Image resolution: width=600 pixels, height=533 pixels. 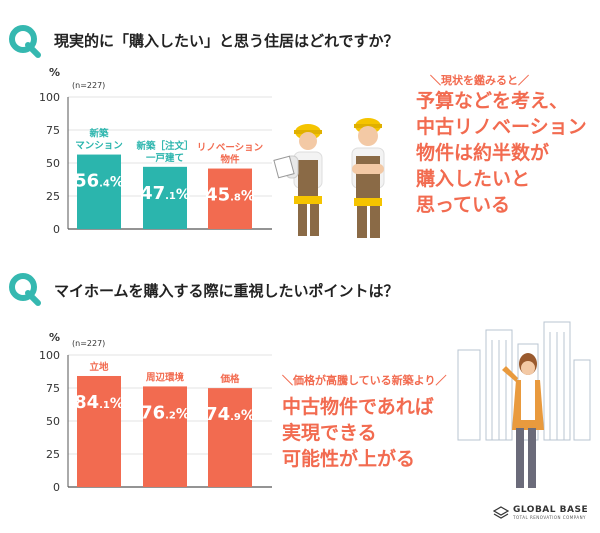 What do you see at coordinates (501, 512) in the screenshot?
I see `logo-mark-icon` at bounding box center [501, 512].